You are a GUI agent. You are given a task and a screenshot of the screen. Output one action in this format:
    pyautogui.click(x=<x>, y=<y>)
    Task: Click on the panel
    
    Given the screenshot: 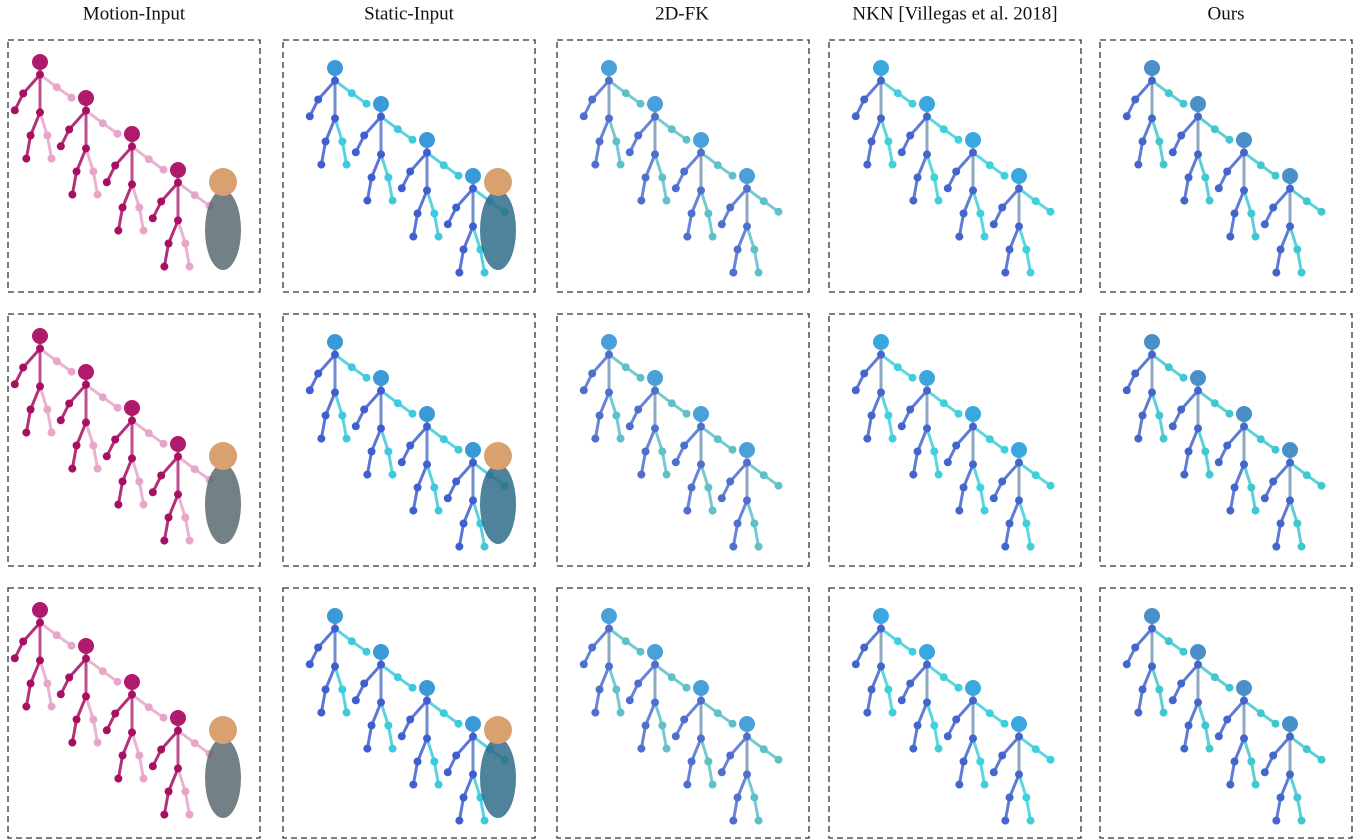 What is the action you would take?
    pyautogui.click(x=955, y=166)
    